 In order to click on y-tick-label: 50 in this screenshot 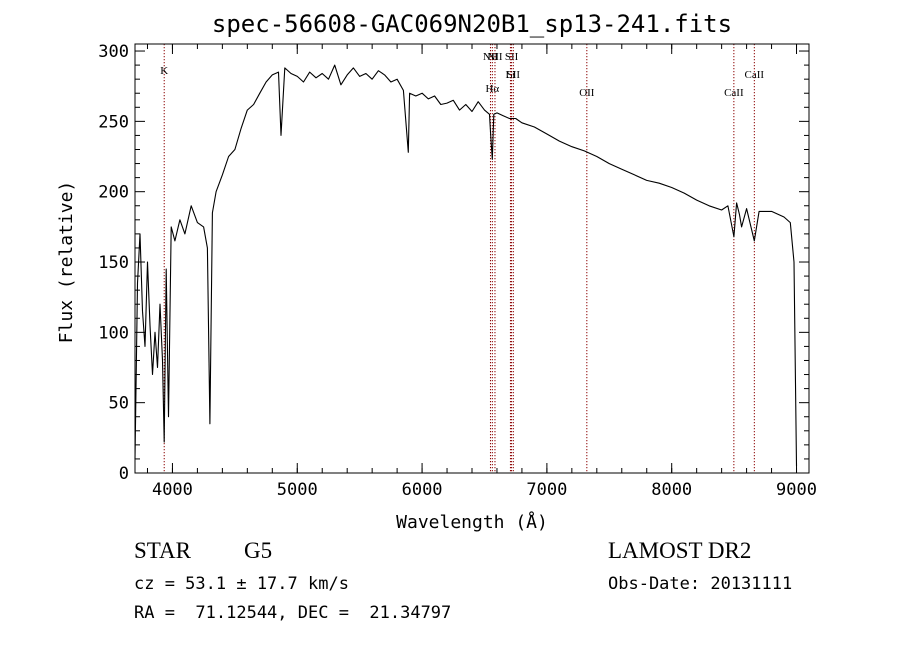, I will do `click(119, 404)`.